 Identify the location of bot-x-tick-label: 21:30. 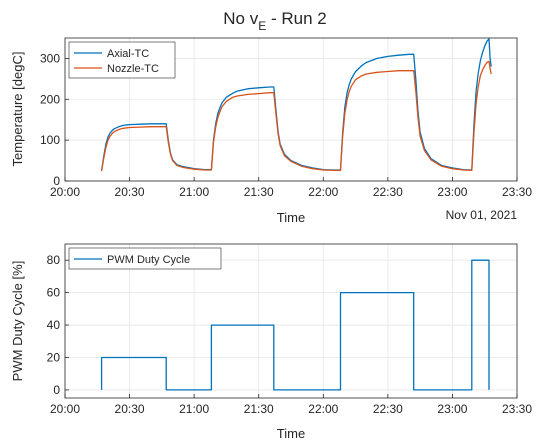
(259, 409).